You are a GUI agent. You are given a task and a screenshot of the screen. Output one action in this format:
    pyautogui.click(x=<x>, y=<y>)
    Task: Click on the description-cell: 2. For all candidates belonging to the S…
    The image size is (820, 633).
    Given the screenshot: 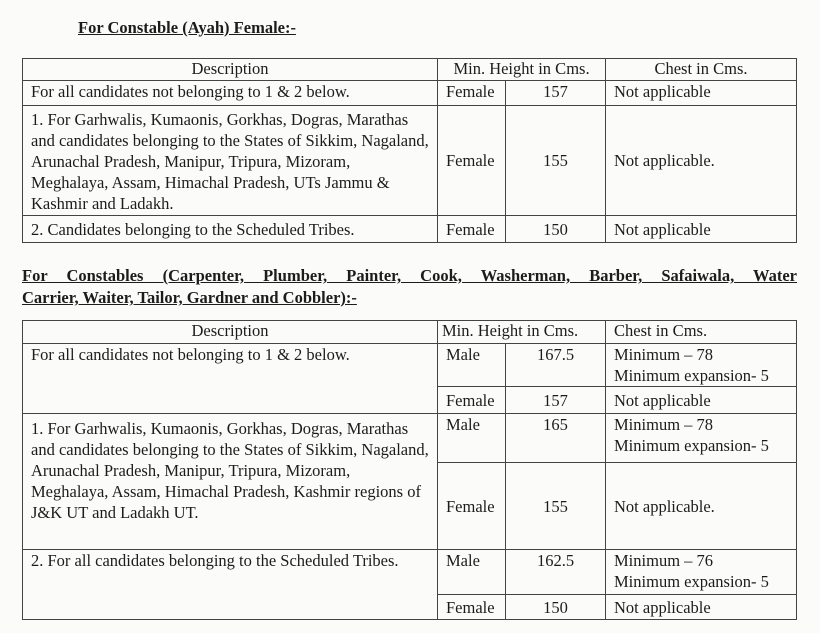 What is the action you would take?
    pyautogui.click(x=230, y=584)
    